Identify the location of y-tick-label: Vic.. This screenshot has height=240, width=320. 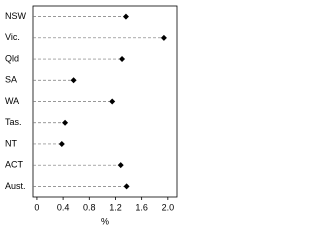
(12, 37).